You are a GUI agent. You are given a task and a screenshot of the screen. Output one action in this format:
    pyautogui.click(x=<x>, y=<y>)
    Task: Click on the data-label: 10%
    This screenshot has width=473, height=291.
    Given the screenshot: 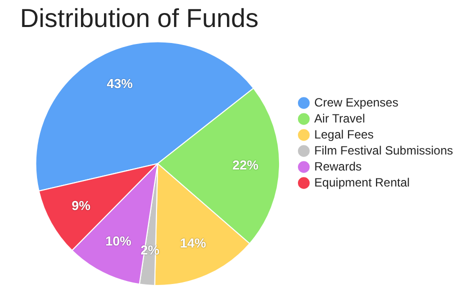 What is the action you would take?
    pyautogui.click(x=118, y=241)
    